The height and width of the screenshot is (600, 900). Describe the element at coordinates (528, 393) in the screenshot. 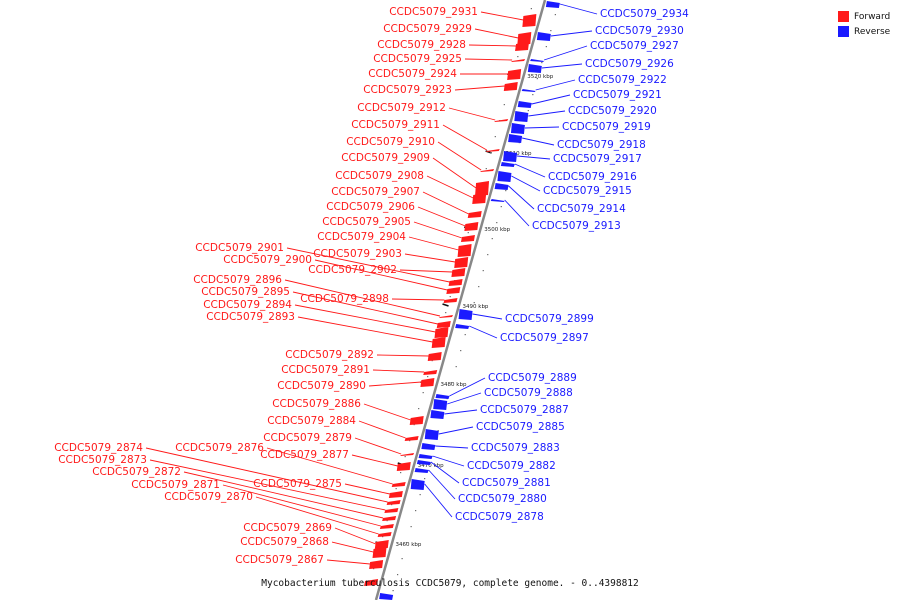

I see `reverse-gene-label: CCDC5079_2888` at that location.